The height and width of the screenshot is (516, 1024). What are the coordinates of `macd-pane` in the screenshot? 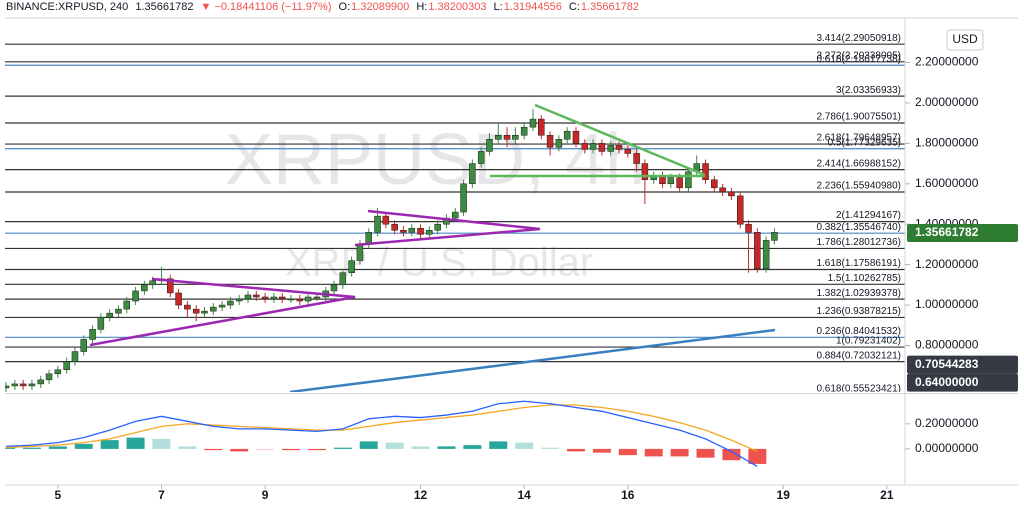 It's located at (386, 434).